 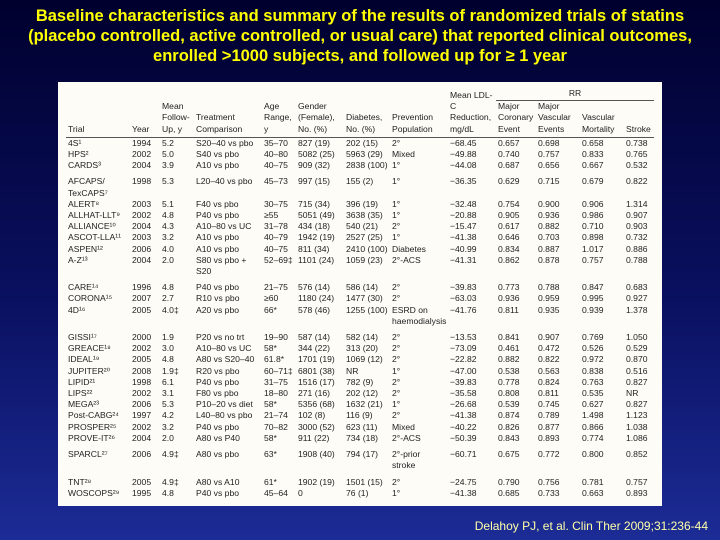 What do you see at coordinates (352, 370) in the screenshot?
I see `table-cell: NR` at bounding box center [352, 370].